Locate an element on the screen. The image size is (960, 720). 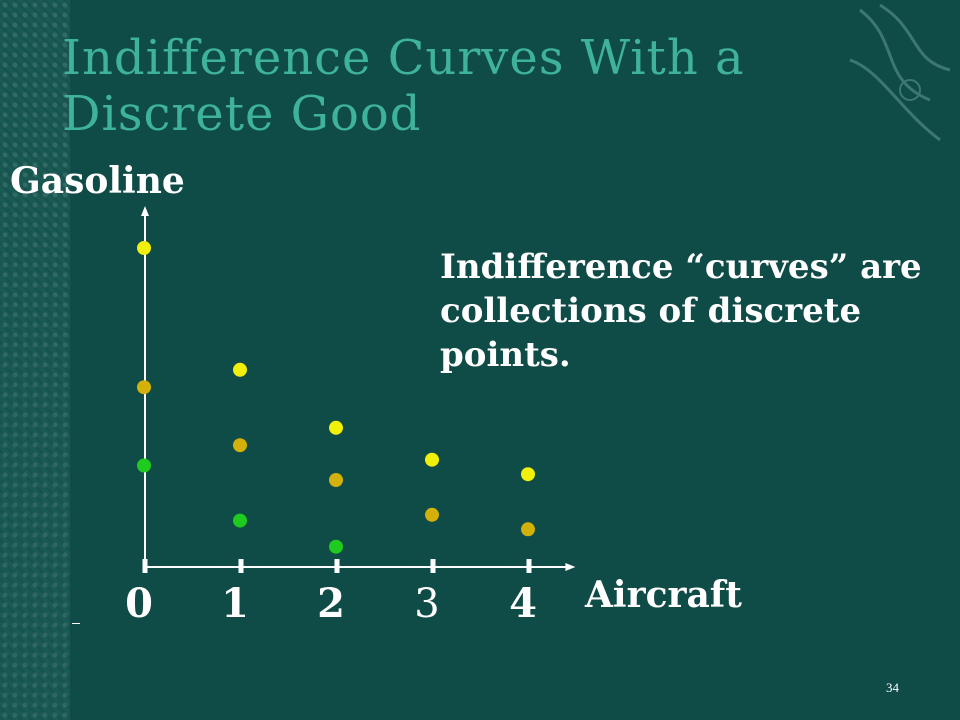
decorative-left-strip is located at coordinates (35, 360).